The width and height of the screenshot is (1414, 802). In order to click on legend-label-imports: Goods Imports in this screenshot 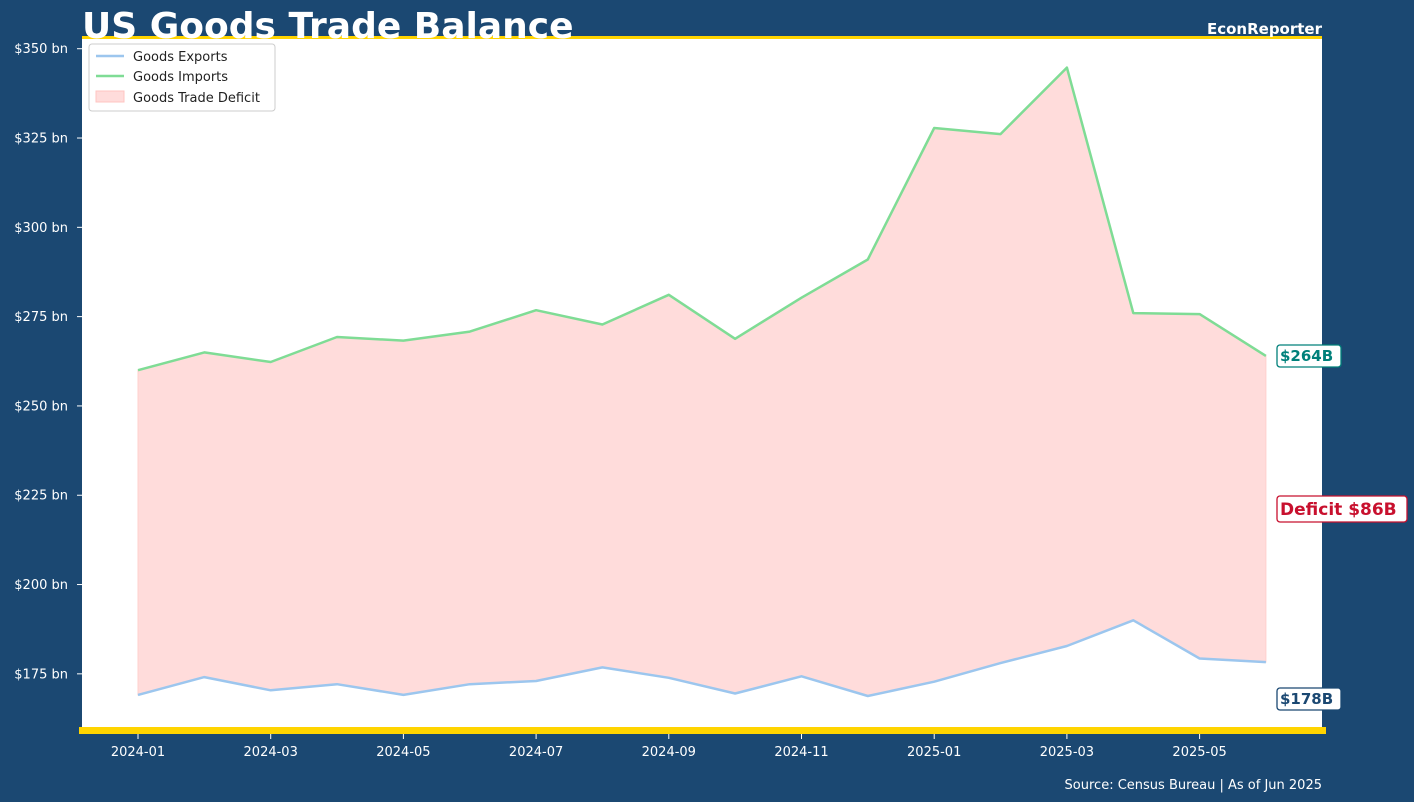, I will do `click(180, 77)`.